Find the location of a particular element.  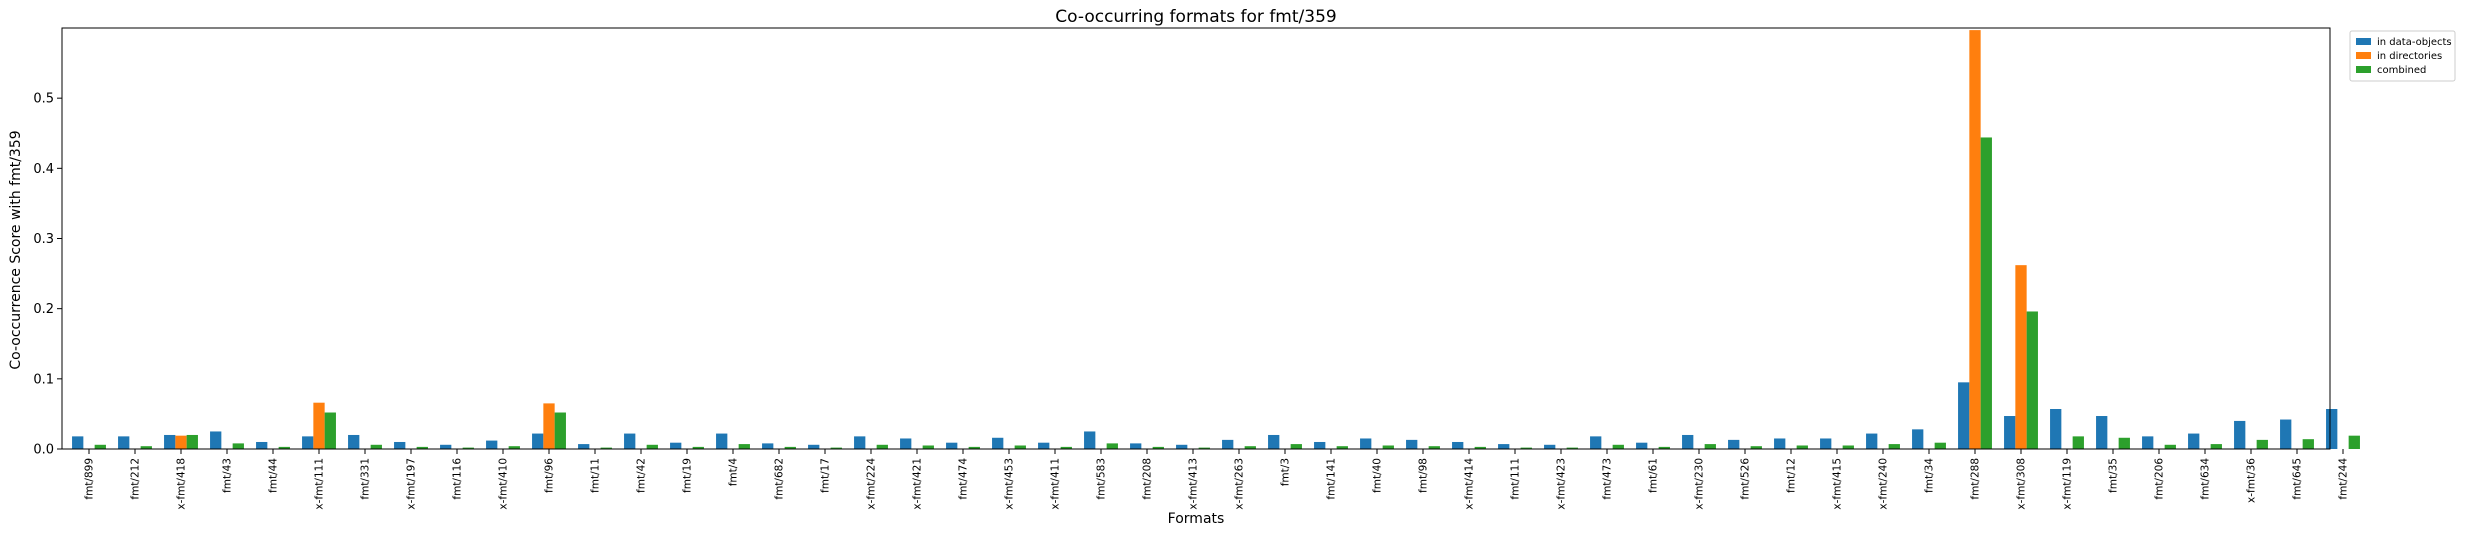

legend-label: combined is located at coordinates (2401, 70).